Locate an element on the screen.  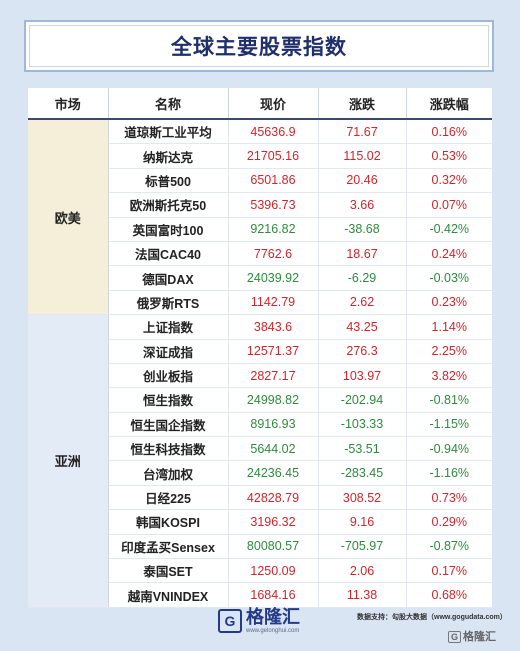
price-cell: 24039.92 is located at coordinates (273, 278).